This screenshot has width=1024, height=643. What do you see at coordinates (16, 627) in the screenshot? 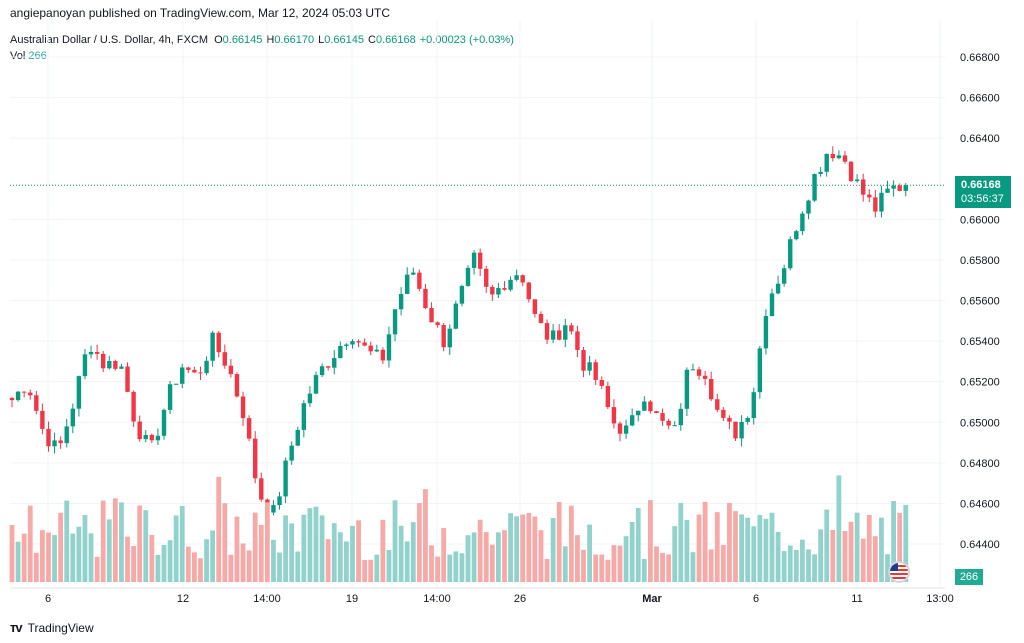
I see `tradingview-logo-icon: ᴛᴠ` at bounding box center [16, 627].